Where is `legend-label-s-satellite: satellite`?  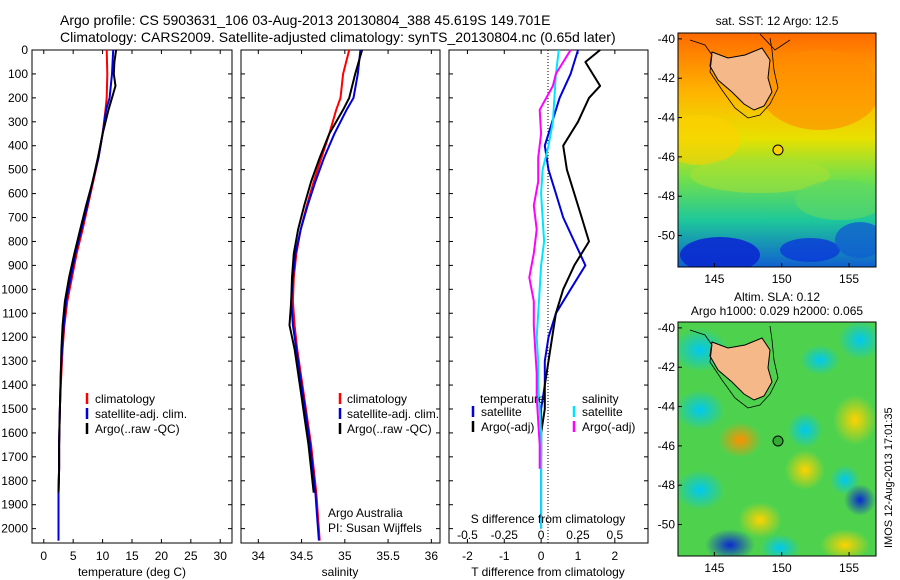 legend-label-s-satellite: satellite is located at coordinates (602, 412).